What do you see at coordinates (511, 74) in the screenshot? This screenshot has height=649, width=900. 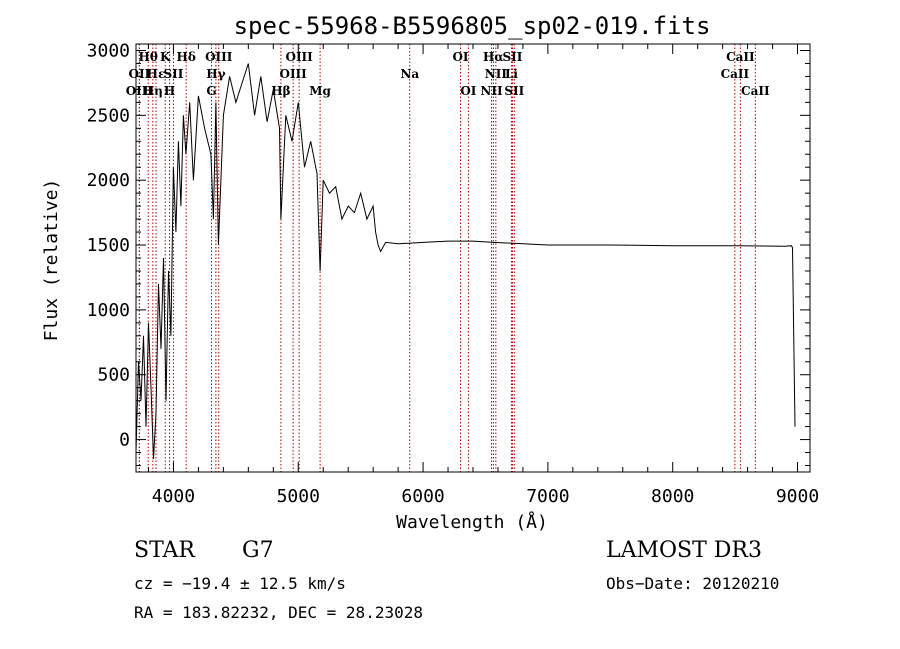 I see `spectral-line-label: Li` at bounding box center [511, 74].